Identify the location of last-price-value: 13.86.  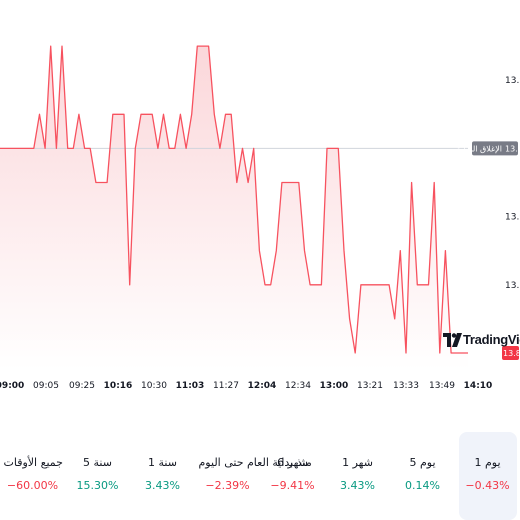
(511, 353).